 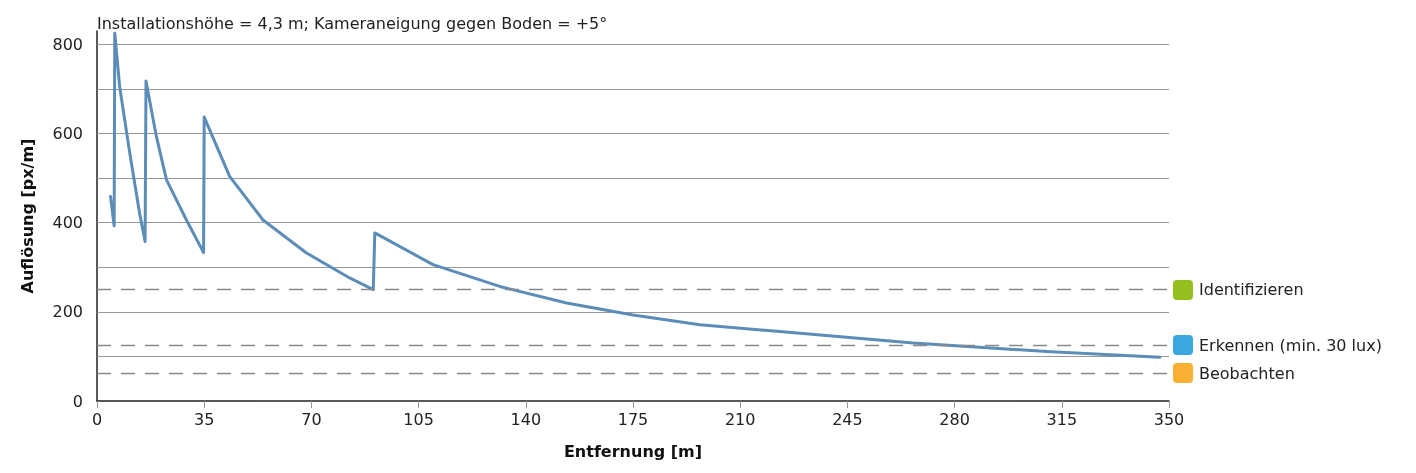 I want to click on y-tick-label: 200, so click(x=67, y=312).